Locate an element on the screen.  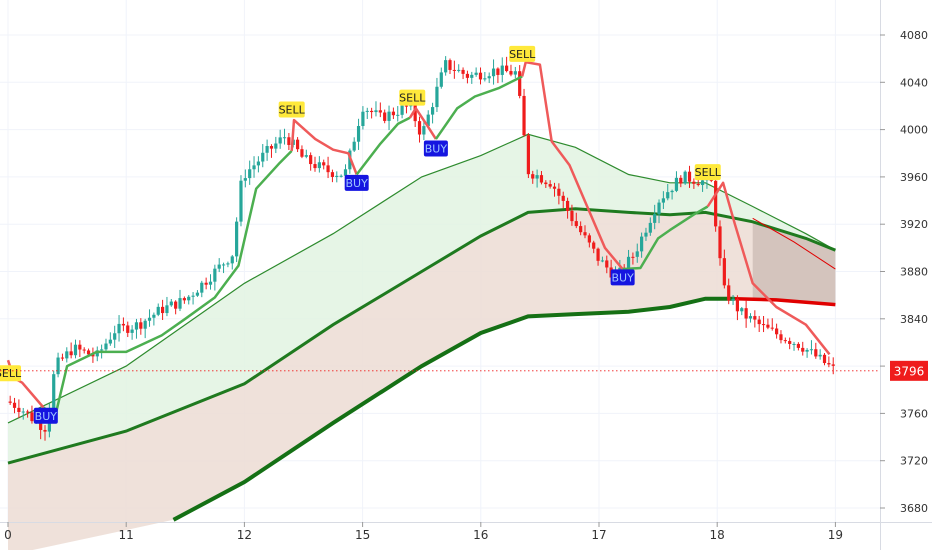
sell-signal: SELL is located at coordinates (11, 373).